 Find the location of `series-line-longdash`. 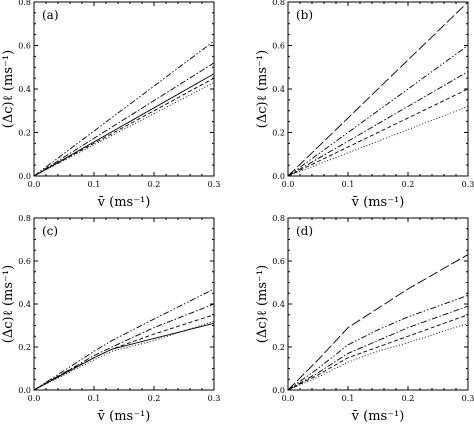

series-line-longdash is located at coordinates (378, 322).